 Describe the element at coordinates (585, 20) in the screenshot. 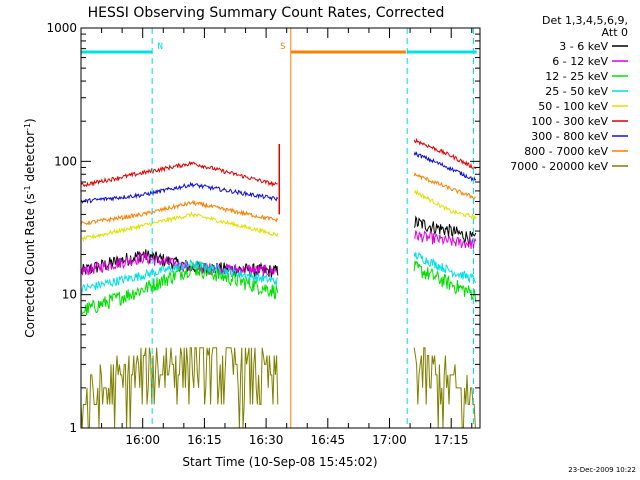

I see `legend-header-line: Det 1,3,4,5,6,9,` at that location.